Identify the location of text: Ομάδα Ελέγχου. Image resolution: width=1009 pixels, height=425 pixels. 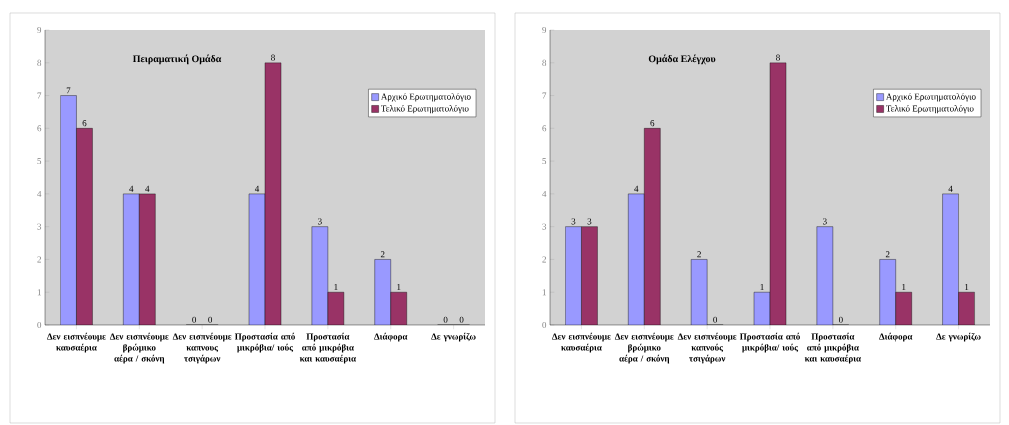
(682, 59).